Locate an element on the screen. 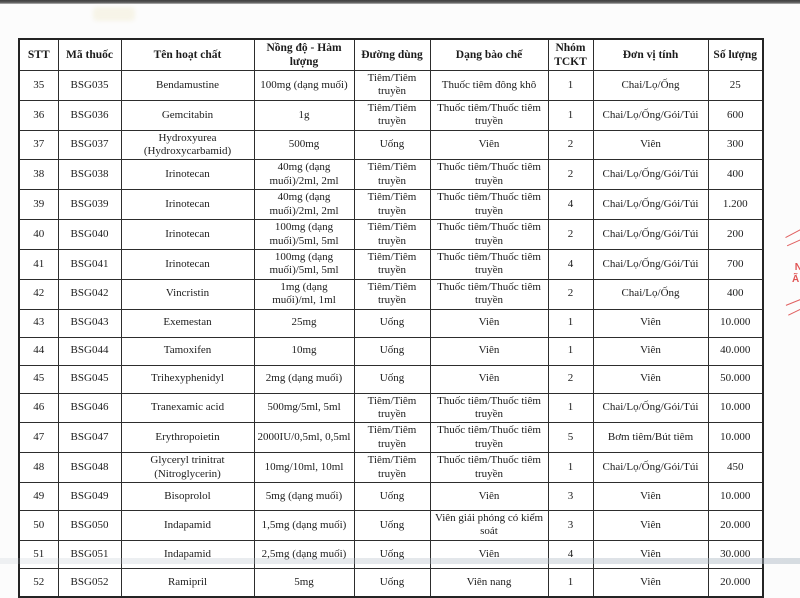 The width and height of the screenshot is (800, 598). header-cell: Mã thuốc is located at coordinates (89, 55).